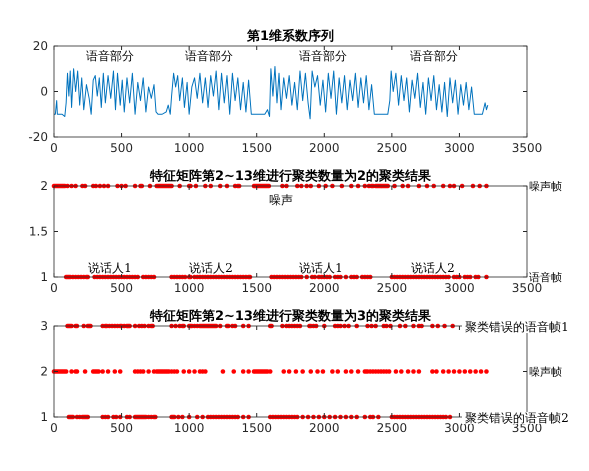 The width and height of the screenshot is (589, 471). I want to click on annotation: 聚类错误的语音帧2, so click(517, 418).